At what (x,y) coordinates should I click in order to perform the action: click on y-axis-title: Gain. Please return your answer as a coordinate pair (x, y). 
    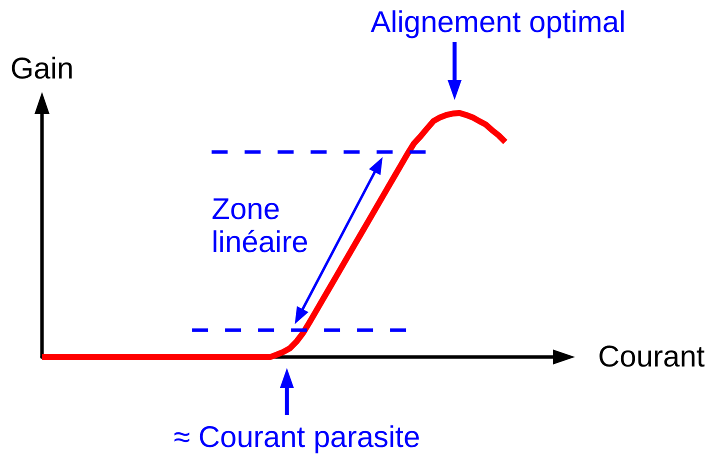
    Looking at the image, I should click on (42, 69).